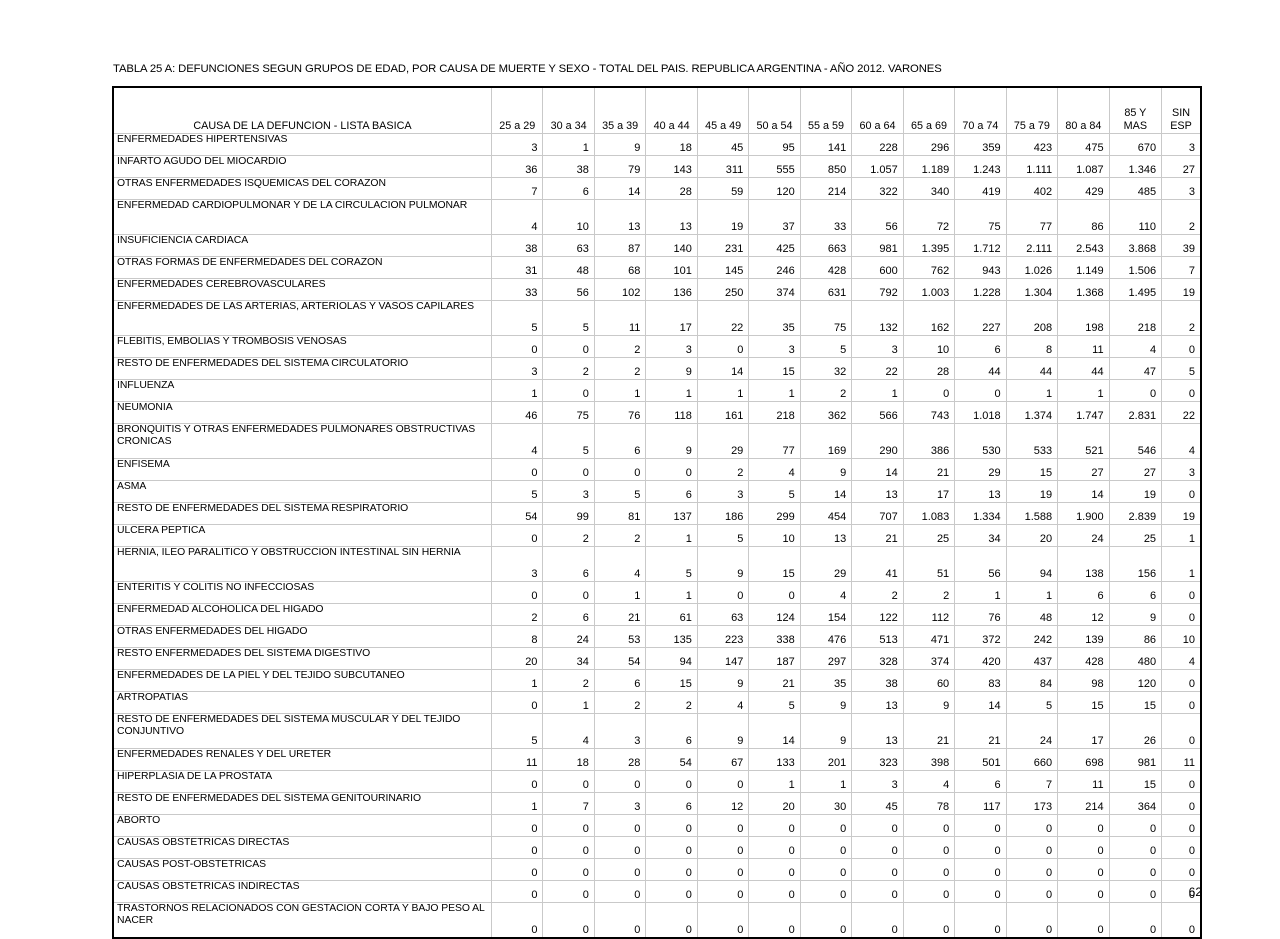  Describe the element at coordinates (1083, 535) in the screenshot. I see `value-cell: 24` at that location.